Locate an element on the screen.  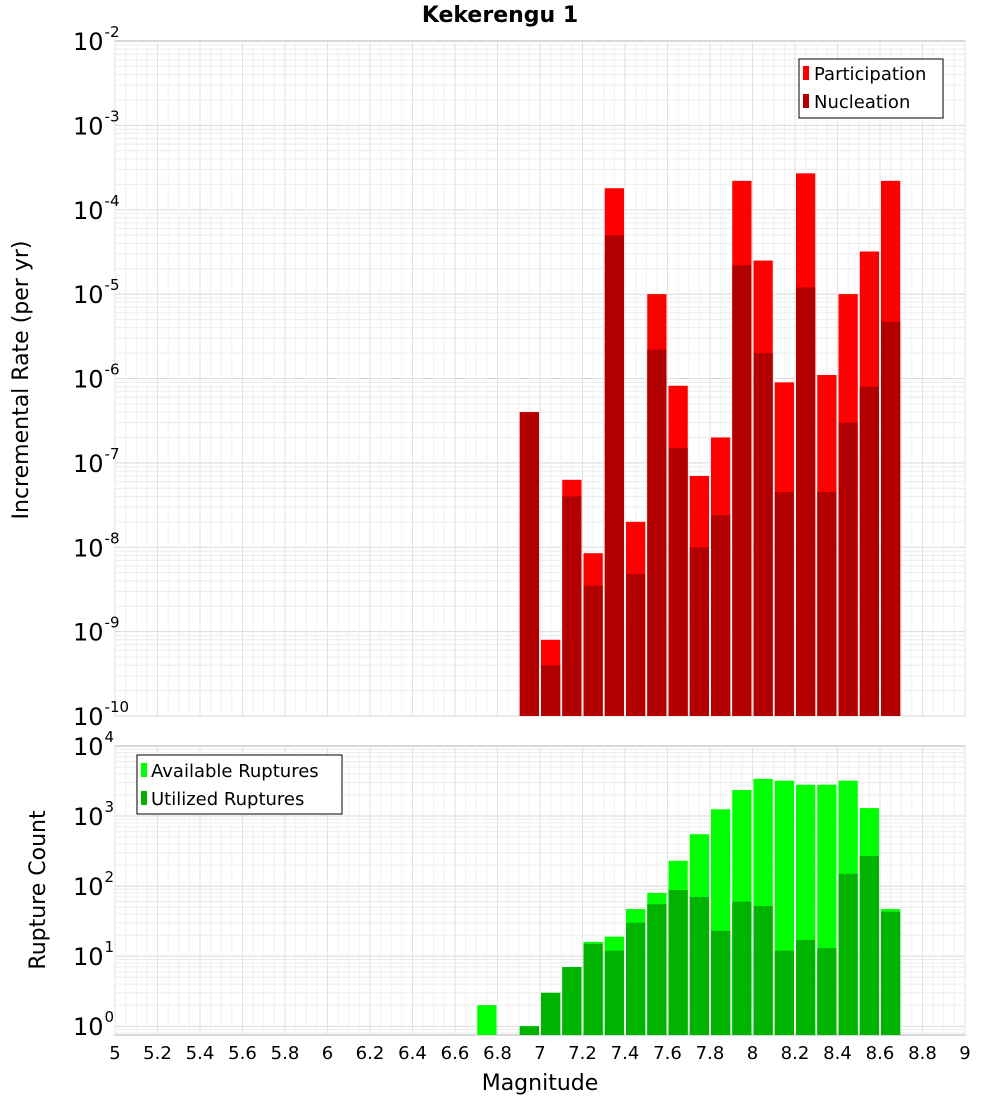
x-tick-label: 7.6 is located at coordinates (667, 1053).